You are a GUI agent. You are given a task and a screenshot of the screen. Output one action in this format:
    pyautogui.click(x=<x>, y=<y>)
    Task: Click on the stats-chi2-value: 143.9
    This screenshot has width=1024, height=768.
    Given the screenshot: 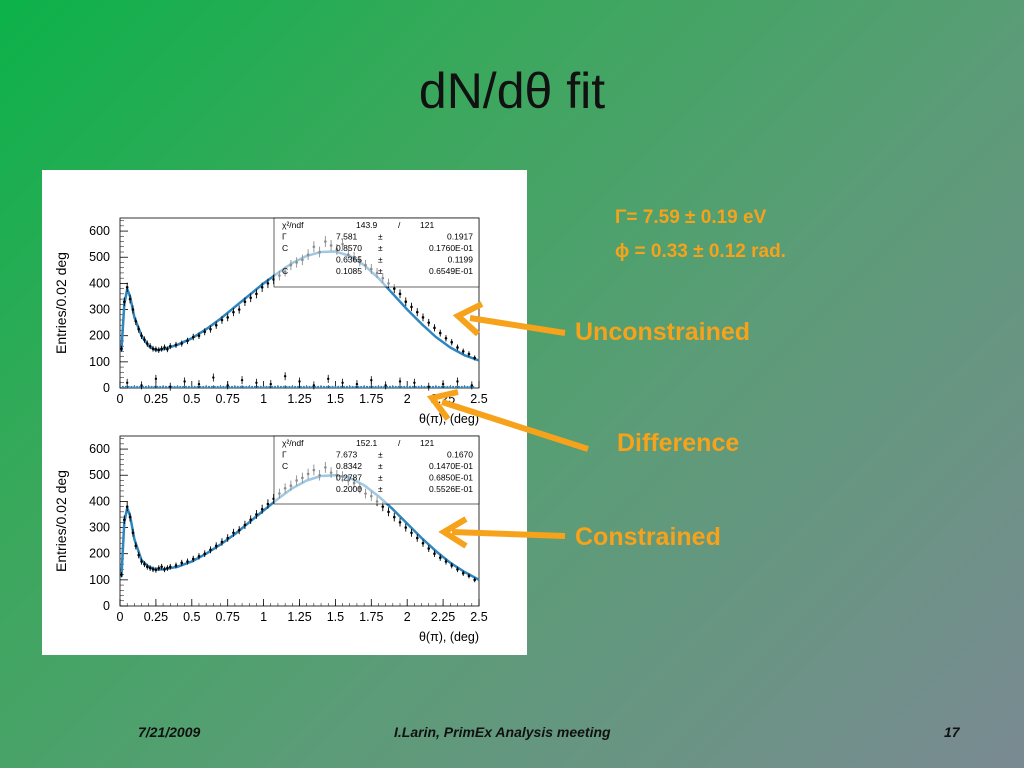 What is the action you would take?
    pyautogui.click(x=367, y=225)
    